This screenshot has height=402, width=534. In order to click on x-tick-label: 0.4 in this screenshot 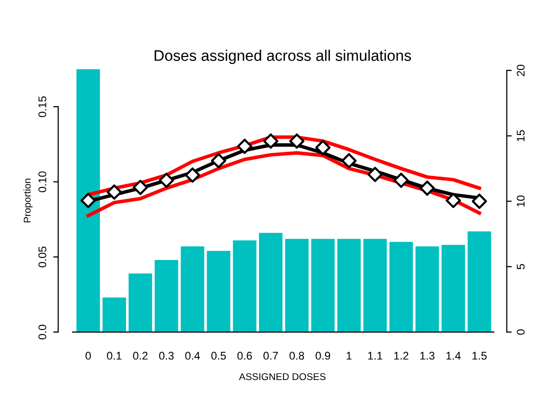, I will do `click(192, 356)`.